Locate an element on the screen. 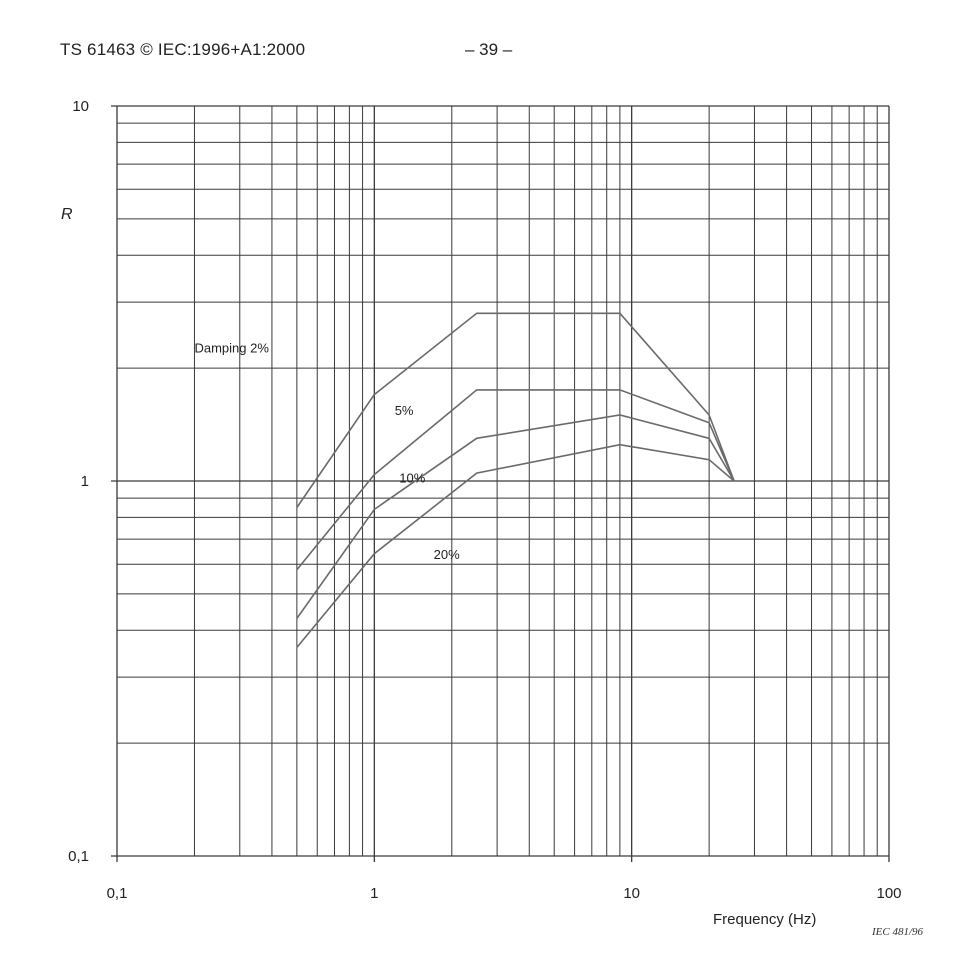 This screenshot has height=972, width=960. y-tick-label: 0,1 is located at coordinates (78, 856).